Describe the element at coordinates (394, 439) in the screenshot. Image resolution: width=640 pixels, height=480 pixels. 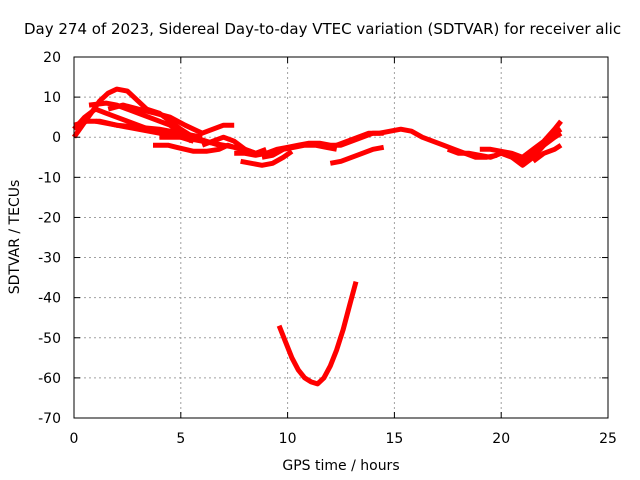
I see `x-tick-label: 15` at that location.